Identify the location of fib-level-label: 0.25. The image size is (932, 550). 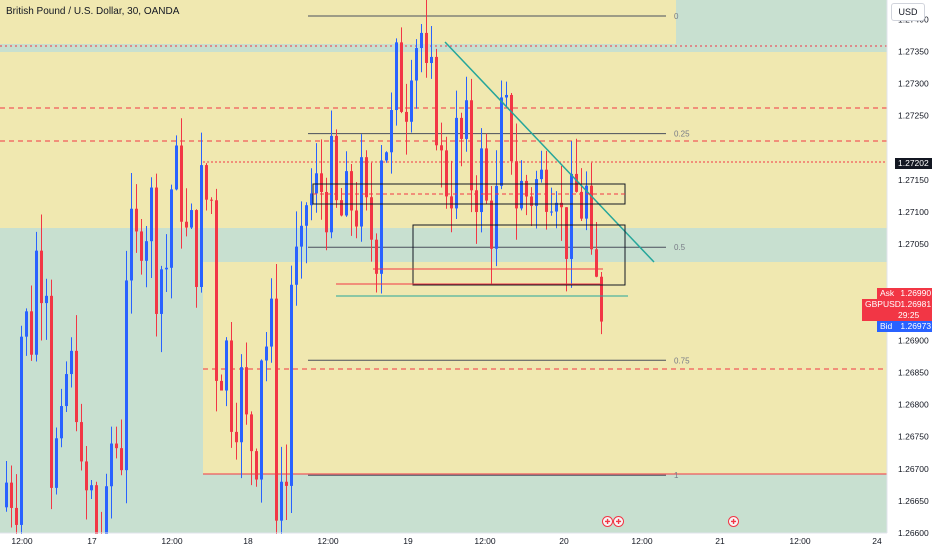
(682, 134).